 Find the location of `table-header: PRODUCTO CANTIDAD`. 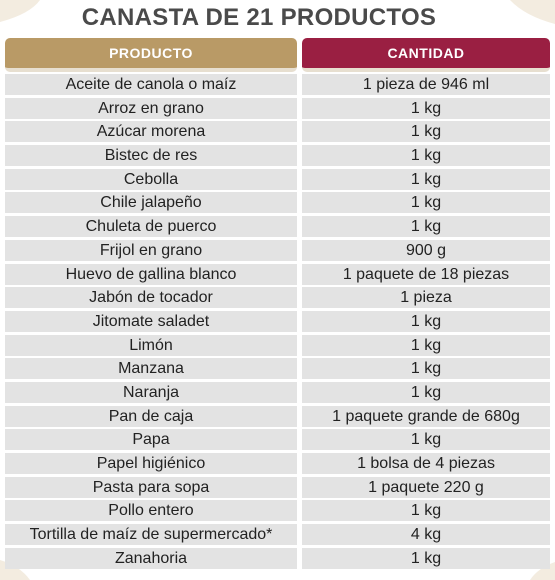

table-header: PRODUCTO CANTIDAD is located at coordinates (277, 55).